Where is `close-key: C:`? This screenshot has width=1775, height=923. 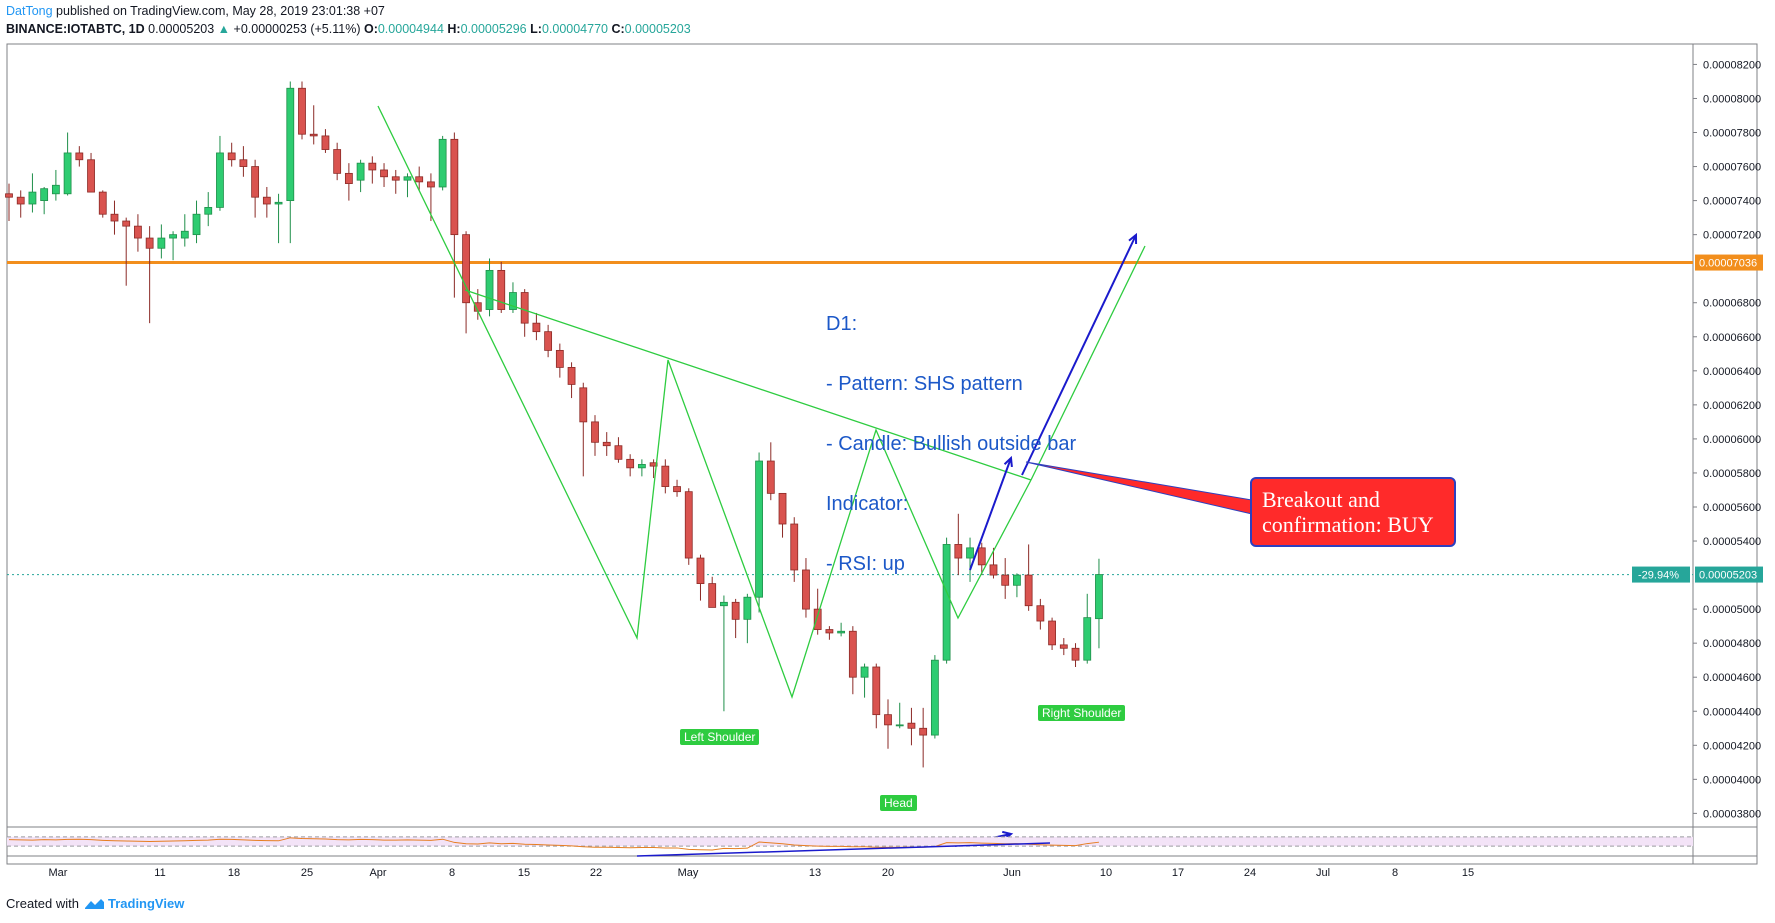 close-key: C: is located at coordinates (618, 29).